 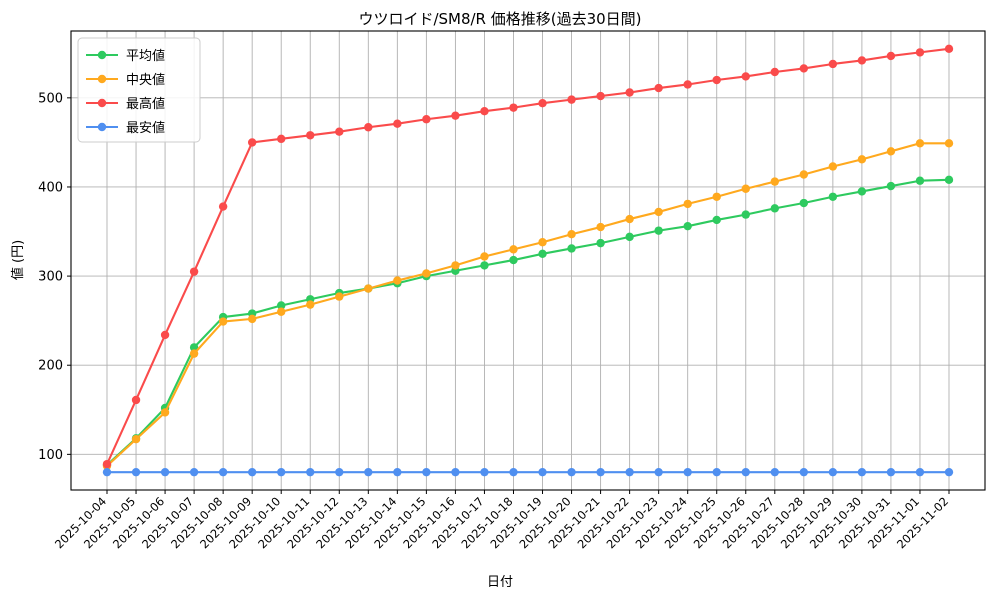 What do you see at coordinates (145, 128) in the screenshot?
I see `legend-label: 最安値` at bounding box center [145, 128].